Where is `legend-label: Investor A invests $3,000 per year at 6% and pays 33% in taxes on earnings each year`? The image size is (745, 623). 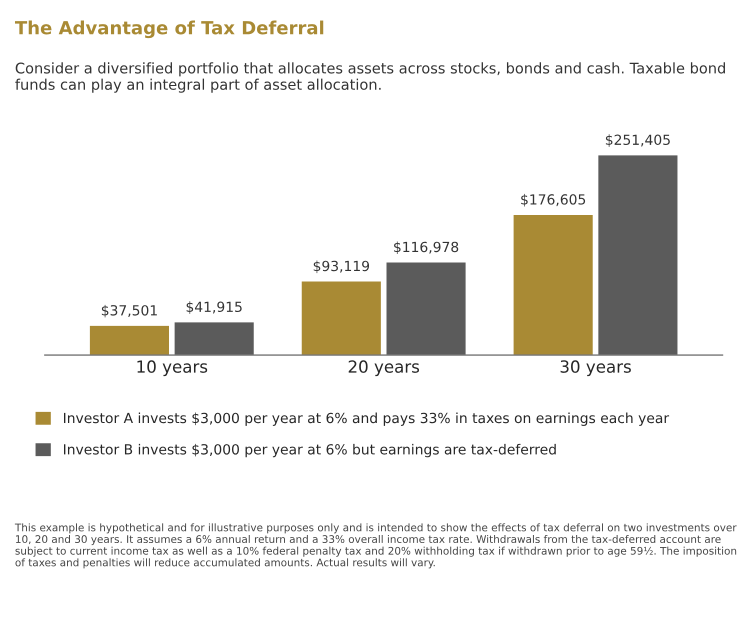
legend-label: Investor A invests $3,000 per year at 6% and pays 33% in taxes on earnings each year is located at coordinates (367, 419).